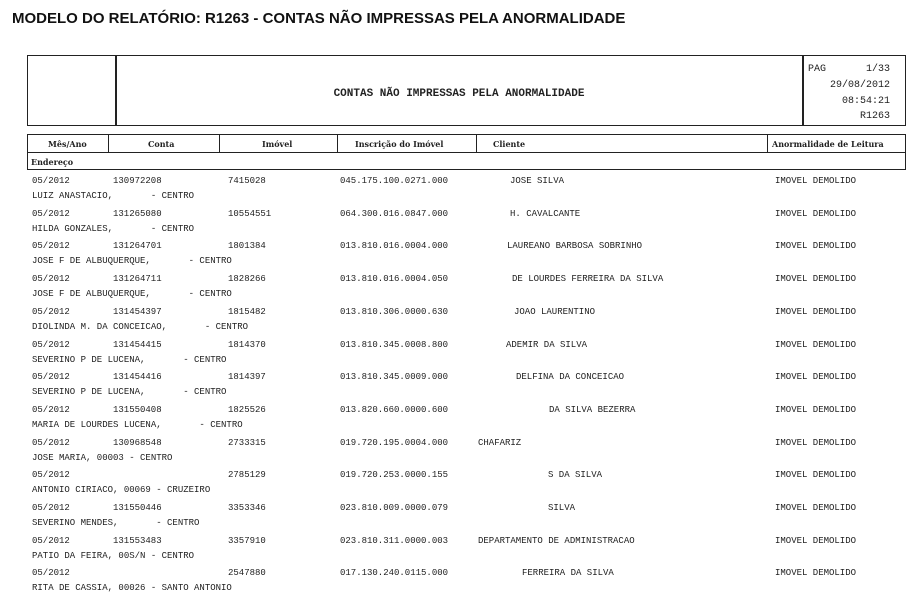  What do you see at coordinates (137, 279) in the screenshot?
I see `cell-conta: 131264711` at bounding box center [137, 279].